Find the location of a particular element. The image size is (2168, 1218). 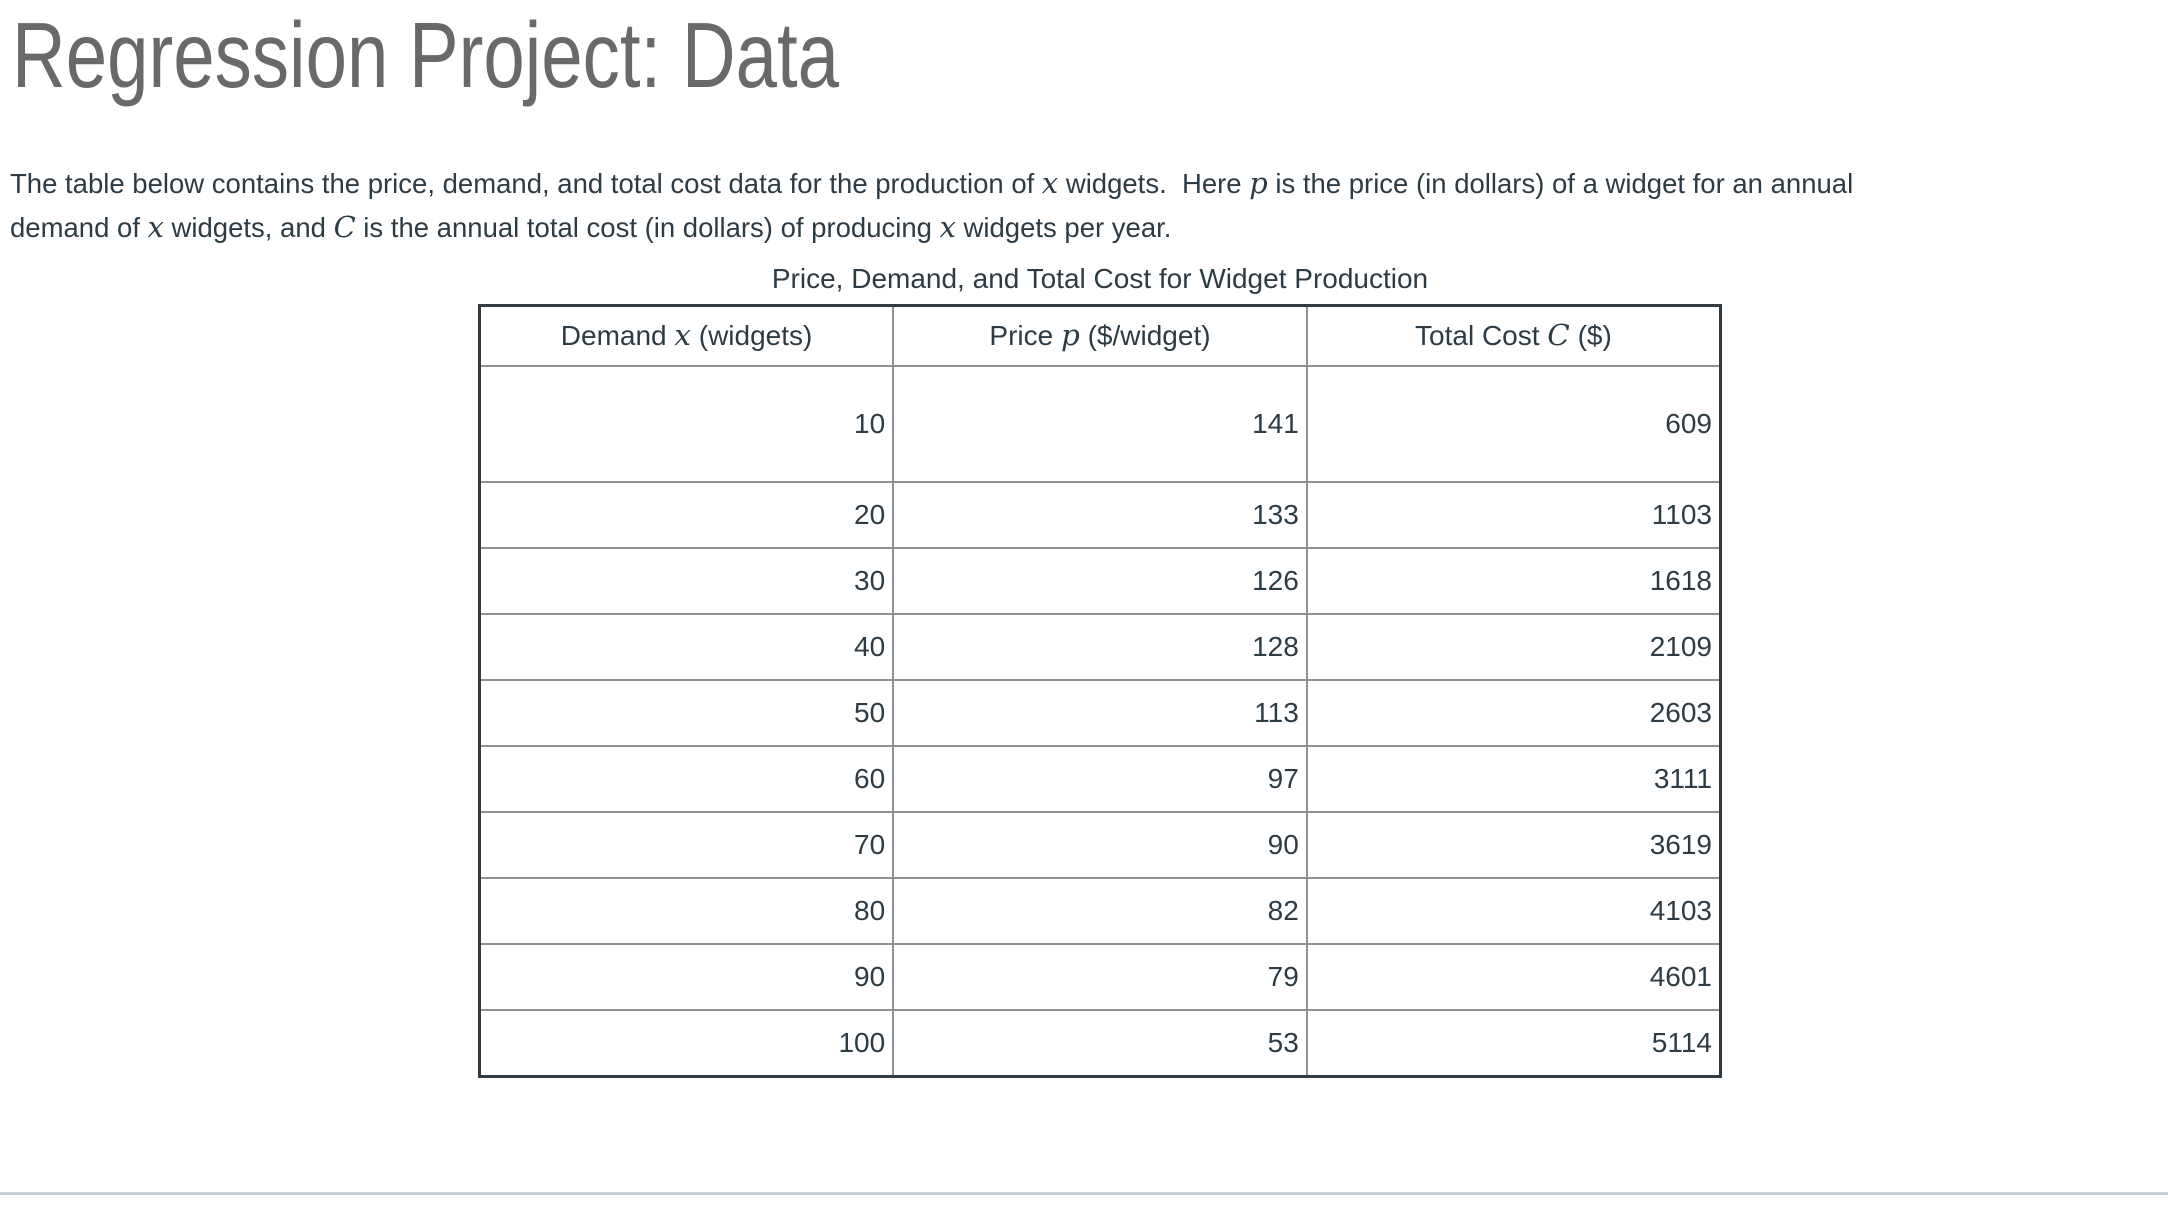

table-cell: 53 is located at coordinates (1100, 1043).